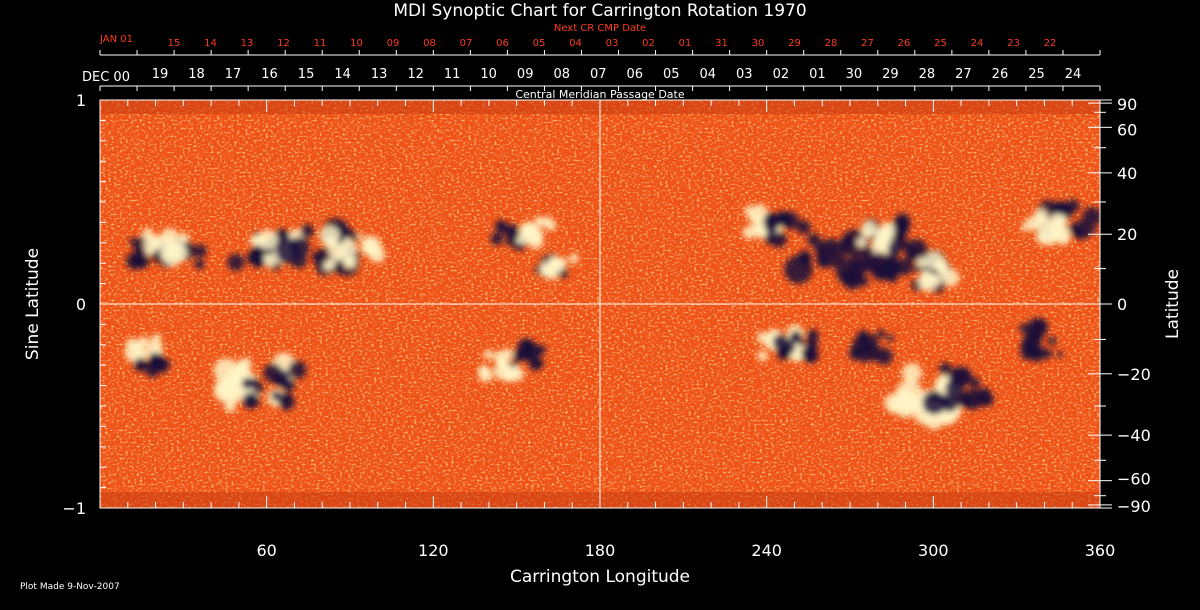  I want to click on next-cr-date-label: 02, so click(648, 43).